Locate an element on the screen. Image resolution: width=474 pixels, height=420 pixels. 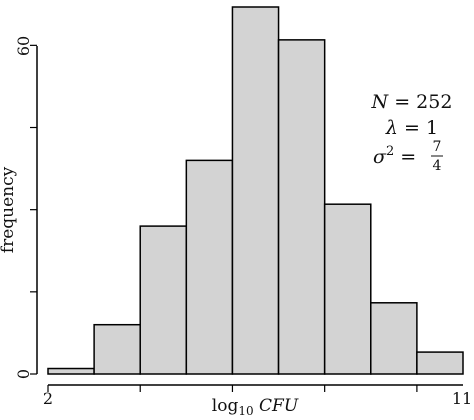
annotation-n-lhs: N is located at coordinates (380, 102).